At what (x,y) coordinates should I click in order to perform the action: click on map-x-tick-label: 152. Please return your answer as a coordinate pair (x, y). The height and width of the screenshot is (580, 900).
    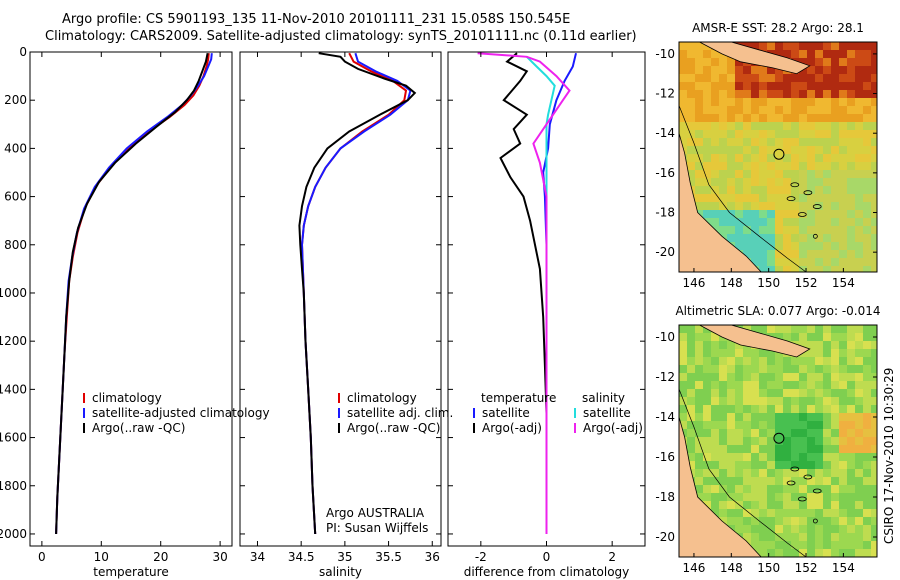
    Looking at the image, I should click on (806, 283).